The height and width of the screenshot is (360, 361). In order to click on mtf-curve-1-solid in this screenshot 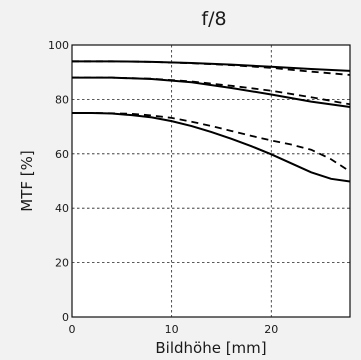, I will do `click(211, 66)`.